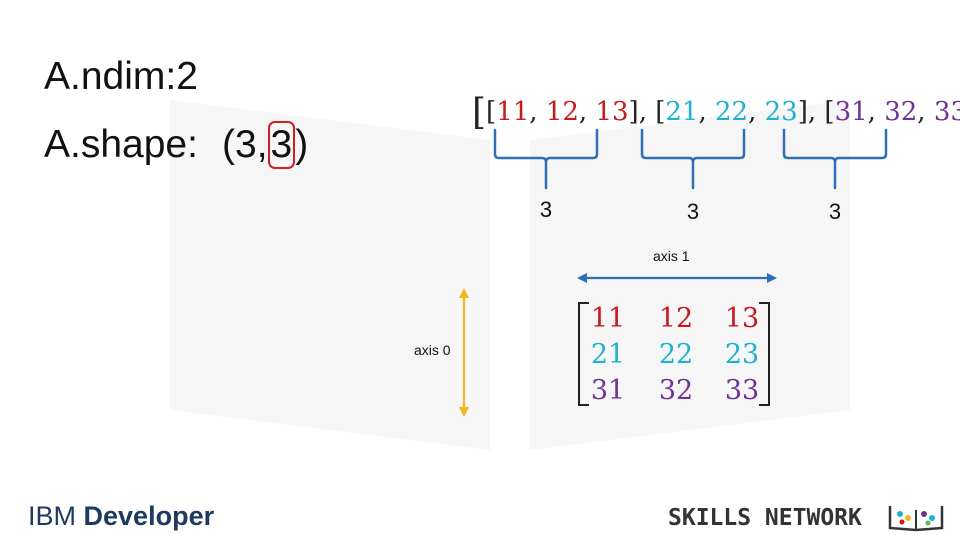 The width and height of the screenshot is (960, 540). What do you see at coordinates (432, 350) in the screenshot?
I see `axis0-label: axis 0` at bounding box center [432, 350].